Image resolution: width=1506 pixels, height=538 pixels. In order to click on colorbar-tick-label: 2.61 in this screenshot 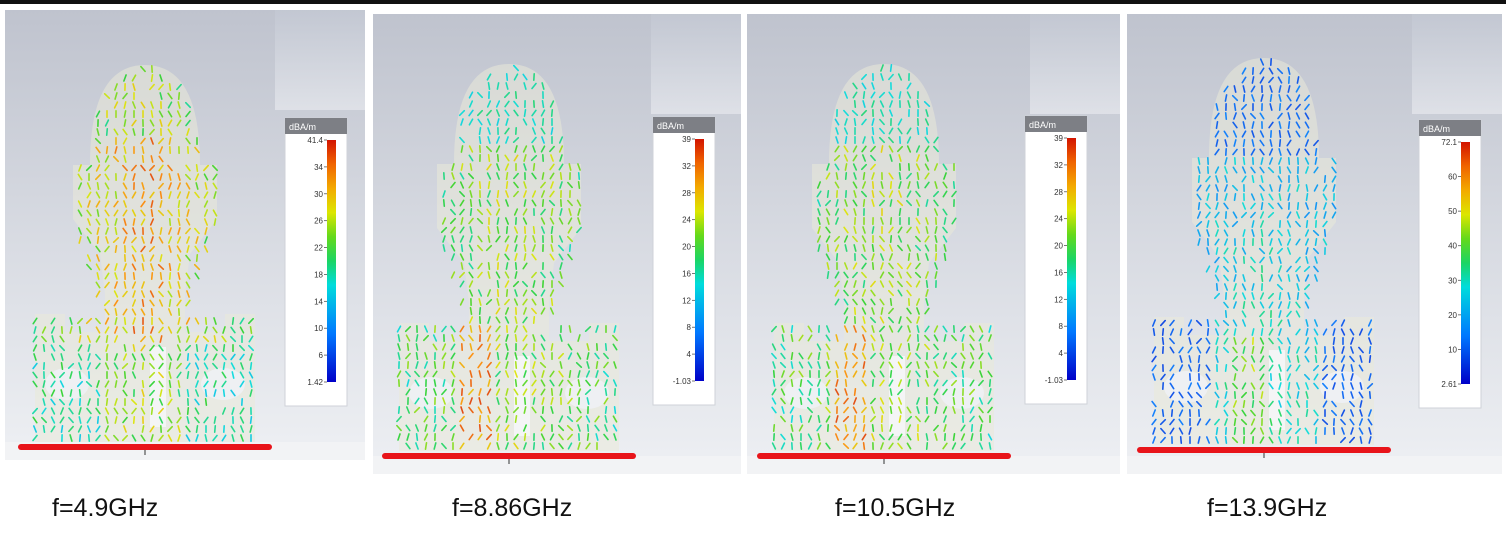, I will do `click(1449, 384)`.